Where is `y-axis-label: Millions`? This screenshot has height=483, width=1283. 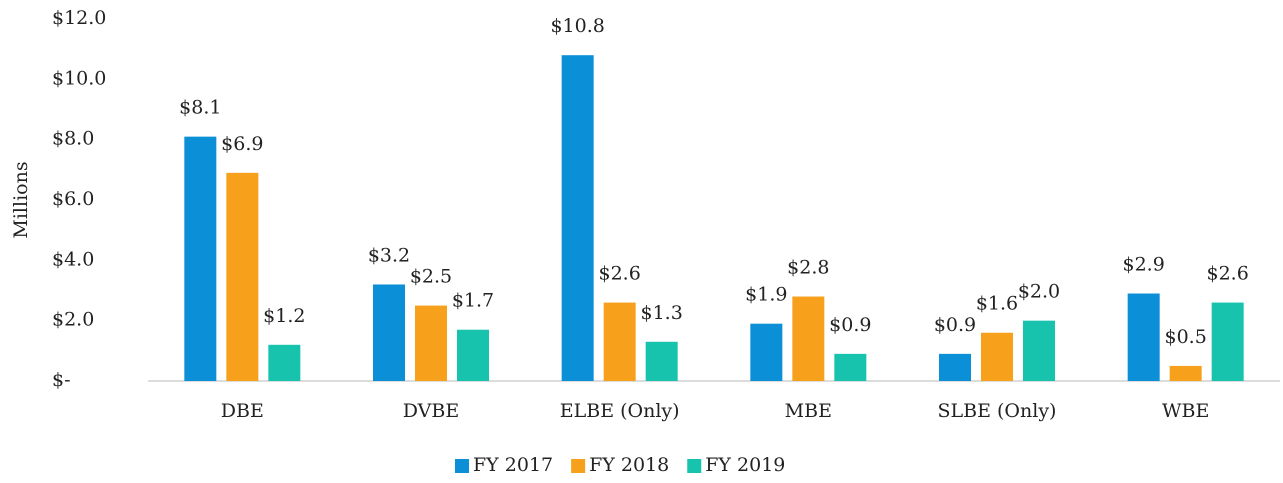
y-axis-label: Millions is located at coordinates (21, 199).